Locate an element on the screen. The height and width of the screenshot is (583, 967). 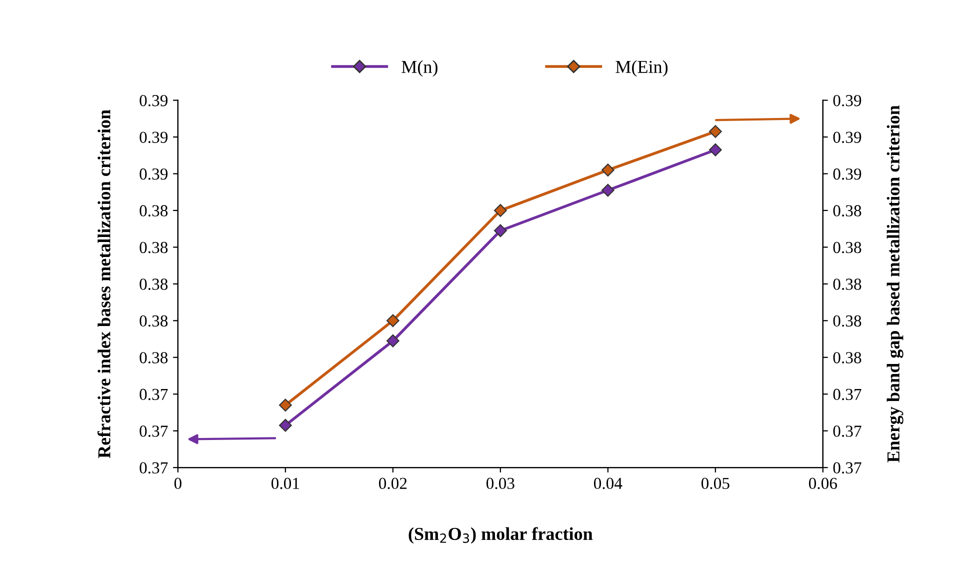
y-axis-title: Refractive index bases metallization criterion is located at coordinates (103, 284).